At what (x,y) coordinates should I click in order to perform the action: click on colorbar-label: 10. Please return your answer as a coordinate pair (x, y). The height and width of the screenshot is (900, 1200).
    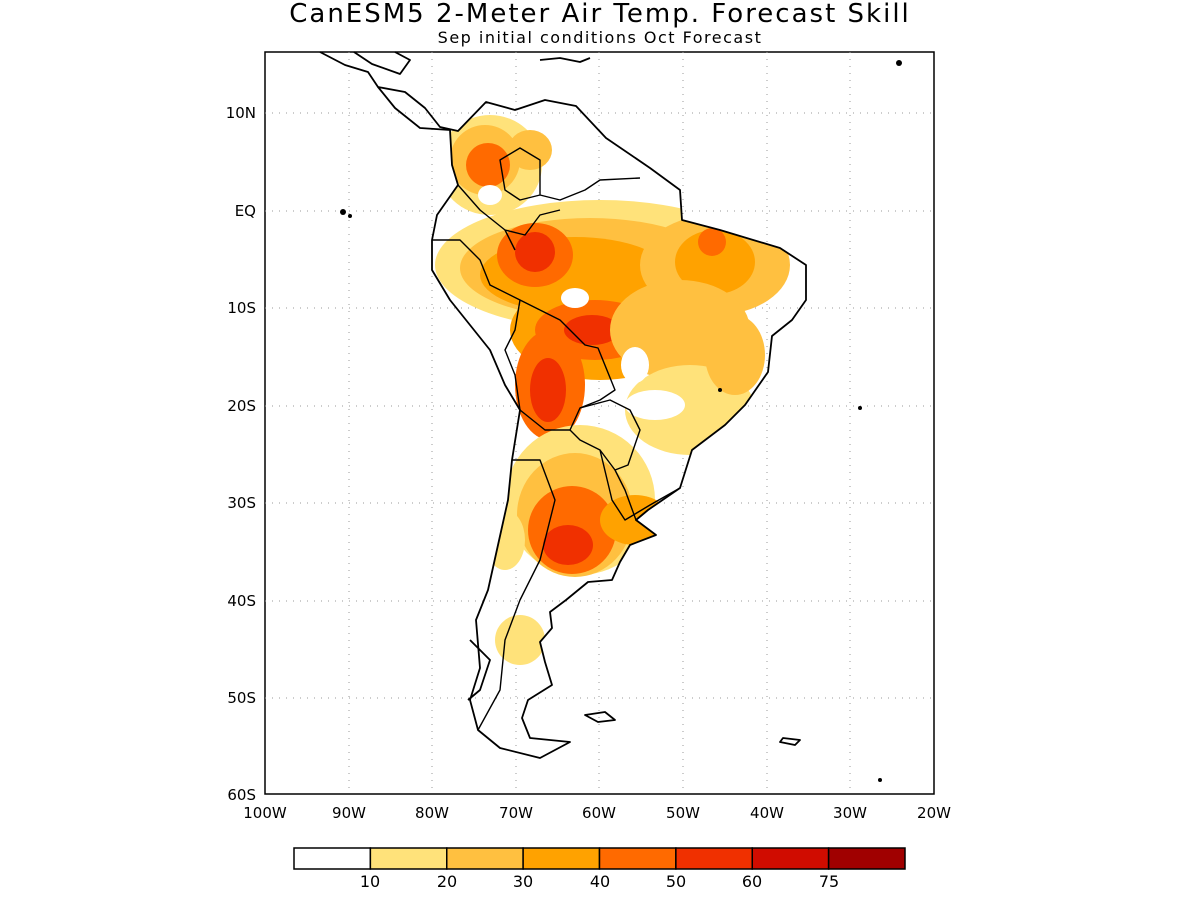
    Looking at the image, I should click on (370, 881).